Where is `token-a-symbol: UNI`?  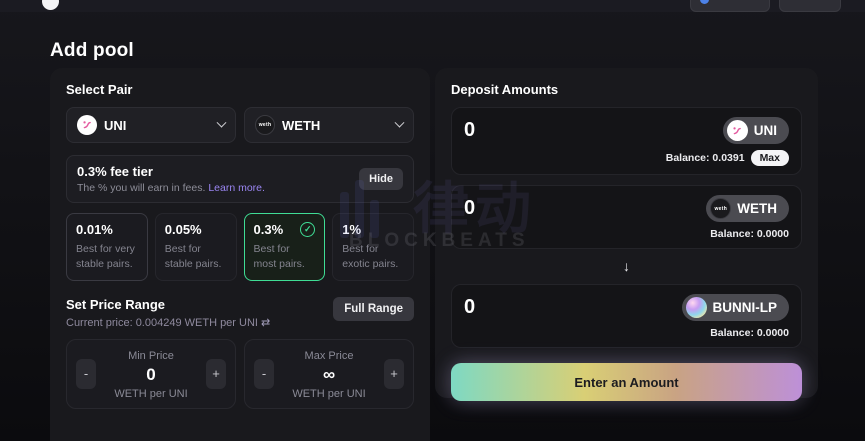 token-a-symbol: UNI is located at coordinates (115, 125).